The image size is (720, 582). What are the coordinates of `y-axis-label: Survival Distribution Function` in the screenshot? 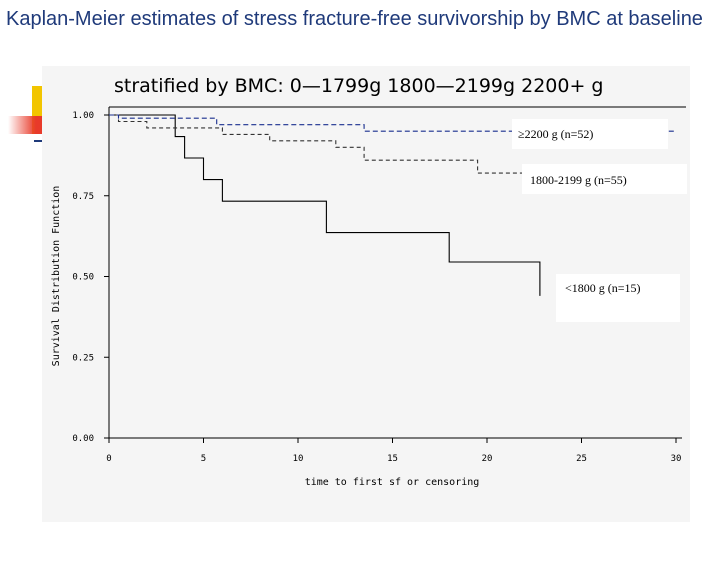 It's located at (56, 276).